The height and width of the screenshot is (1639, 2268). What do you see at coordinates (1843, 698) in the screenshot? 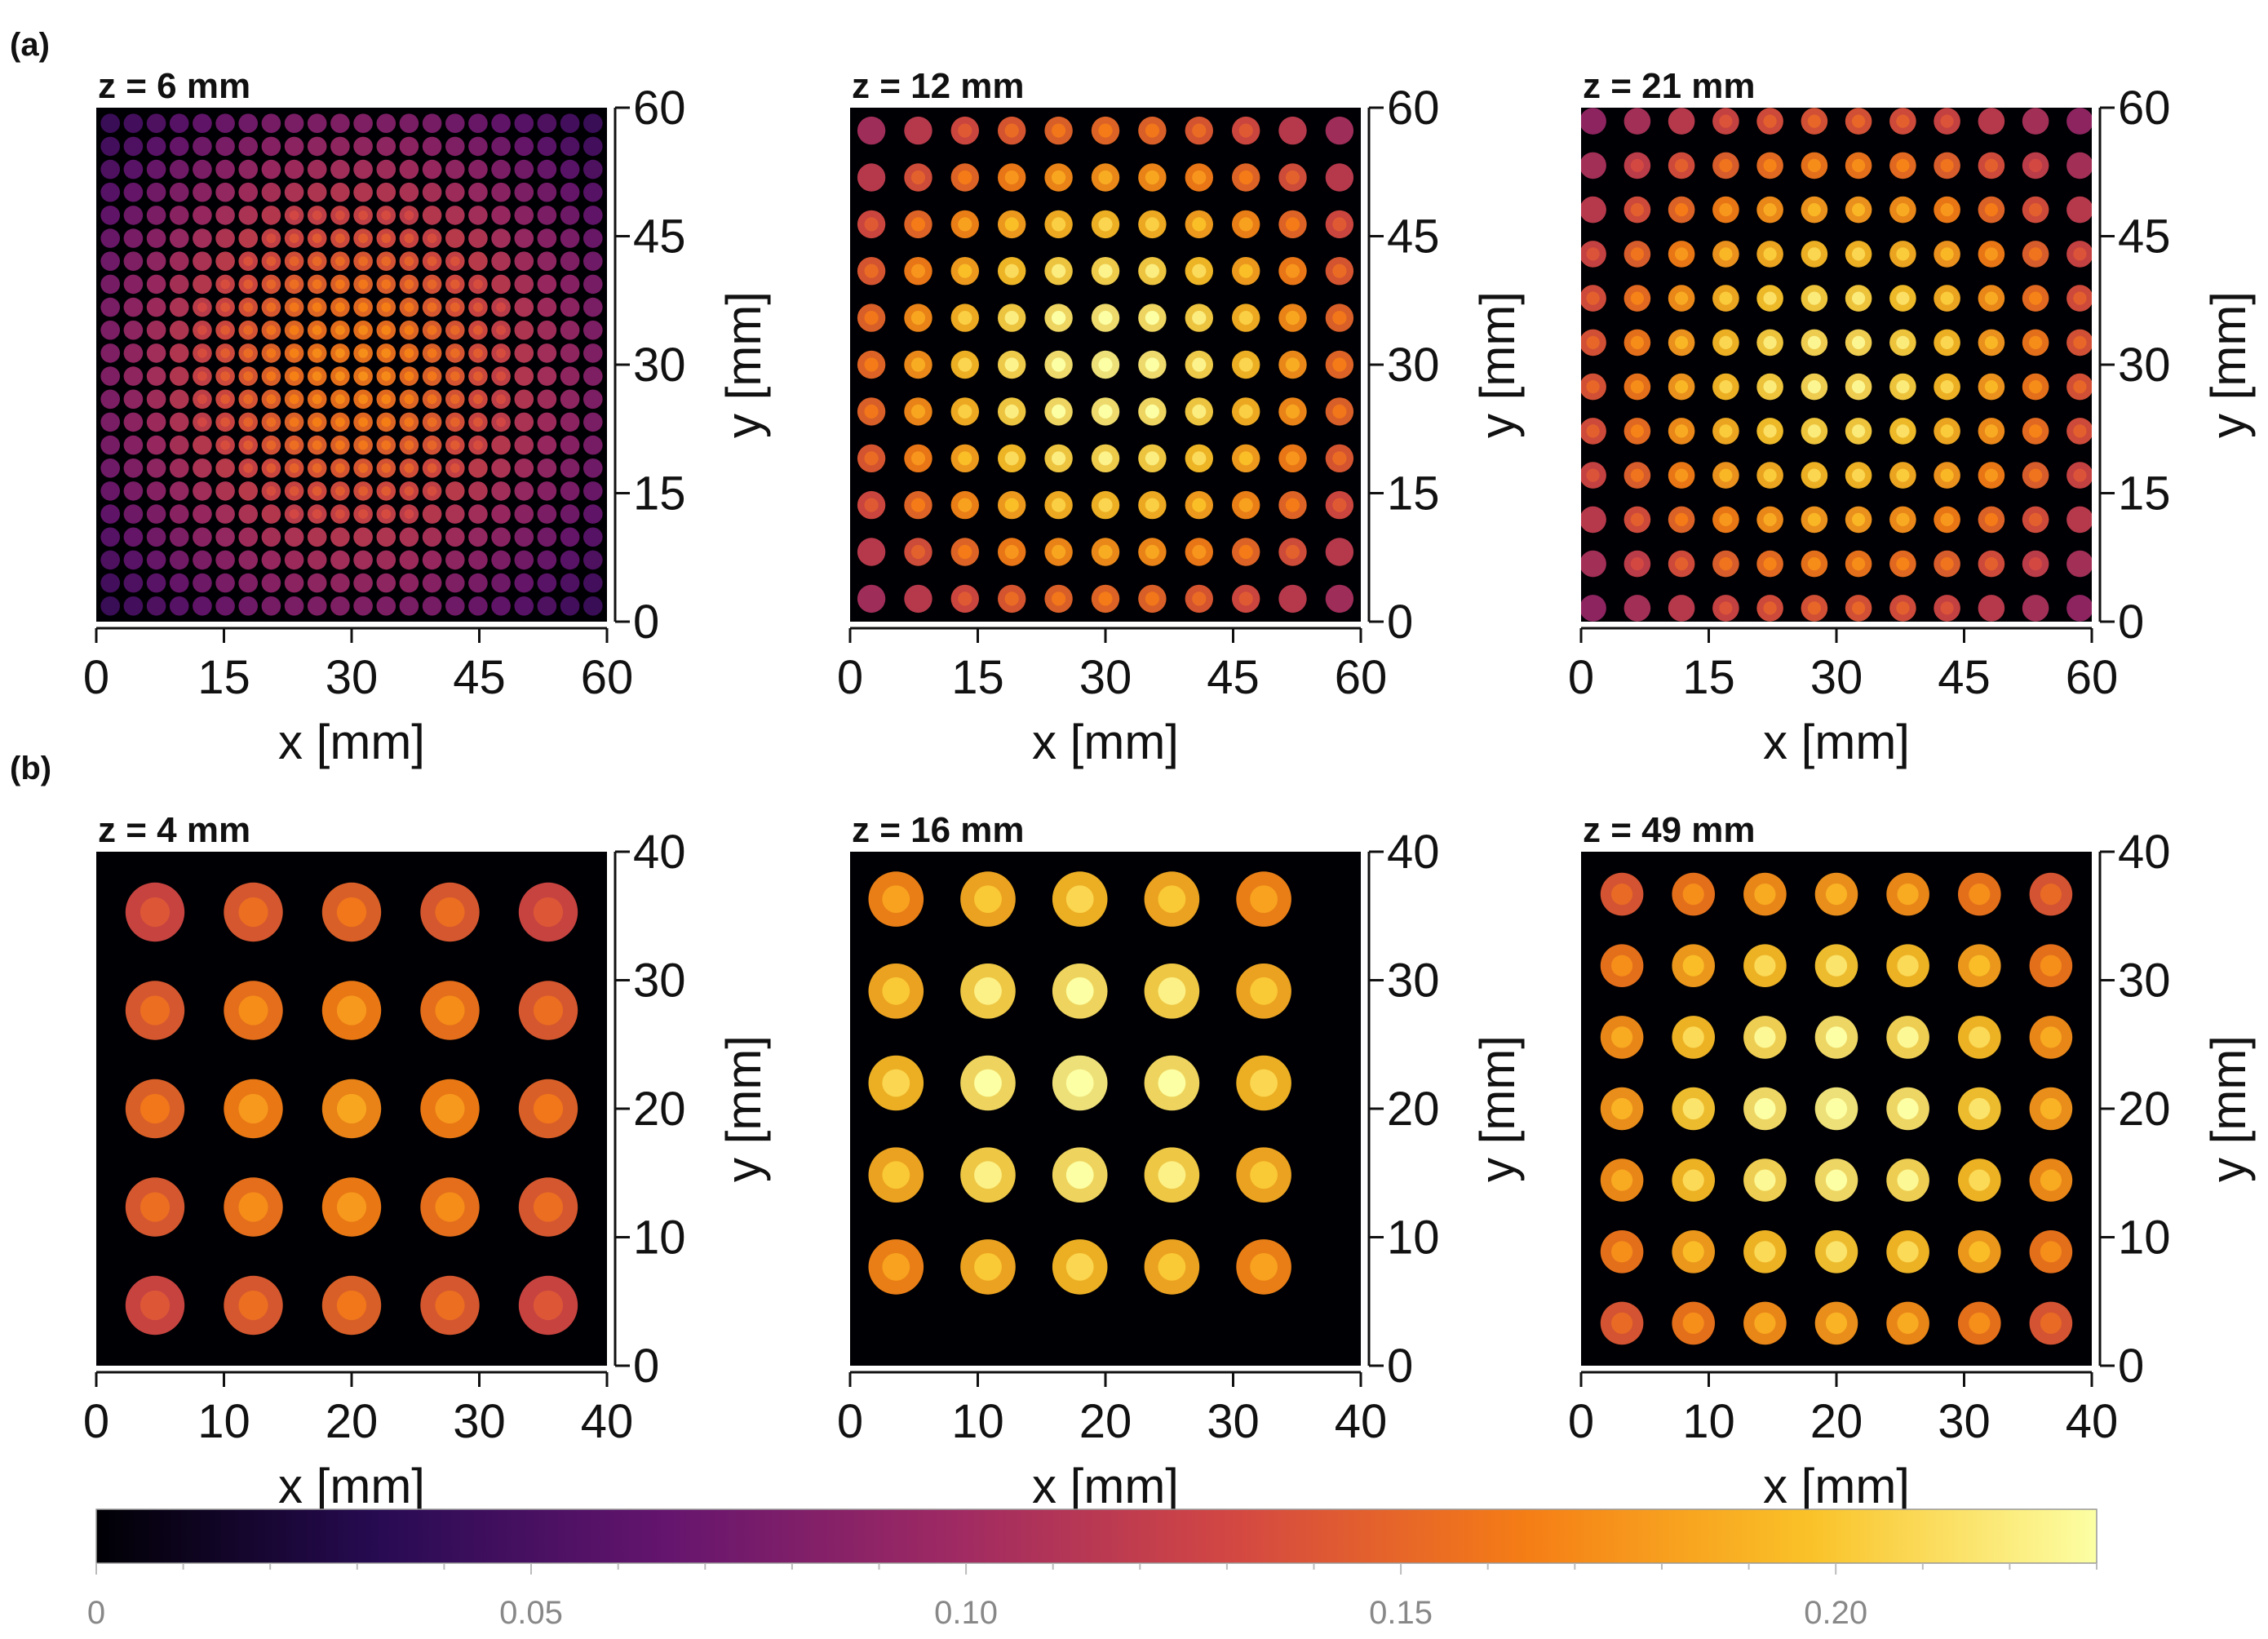
I see `x-axis: 0 15 30 45 60 x [mm]` at bounding box center [1843, 698].